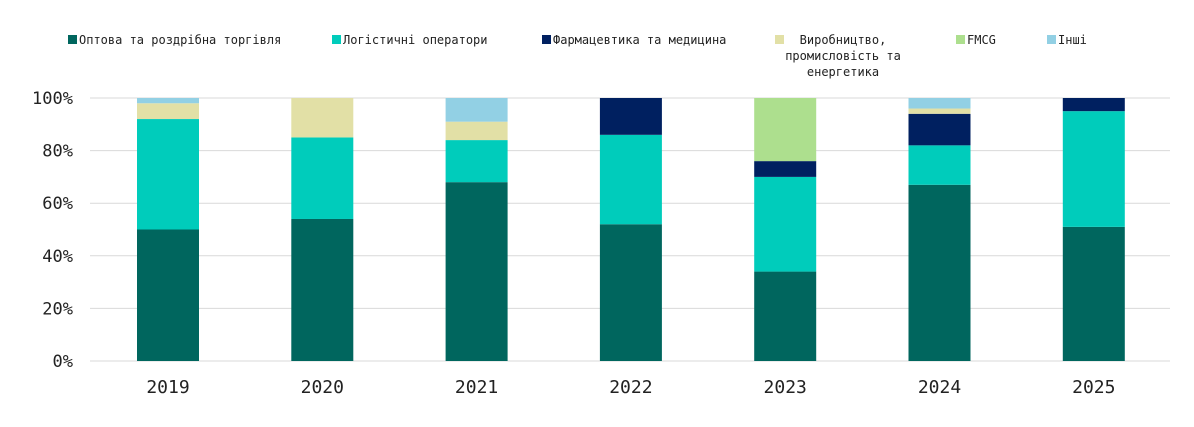 Image resolution: width=1194 pixels, height=427 pixels. What do you see at coordinates (415, 40) in the screenshot?
I see `legend-label: Логістичні оператори` at bounding box center [415, 40].